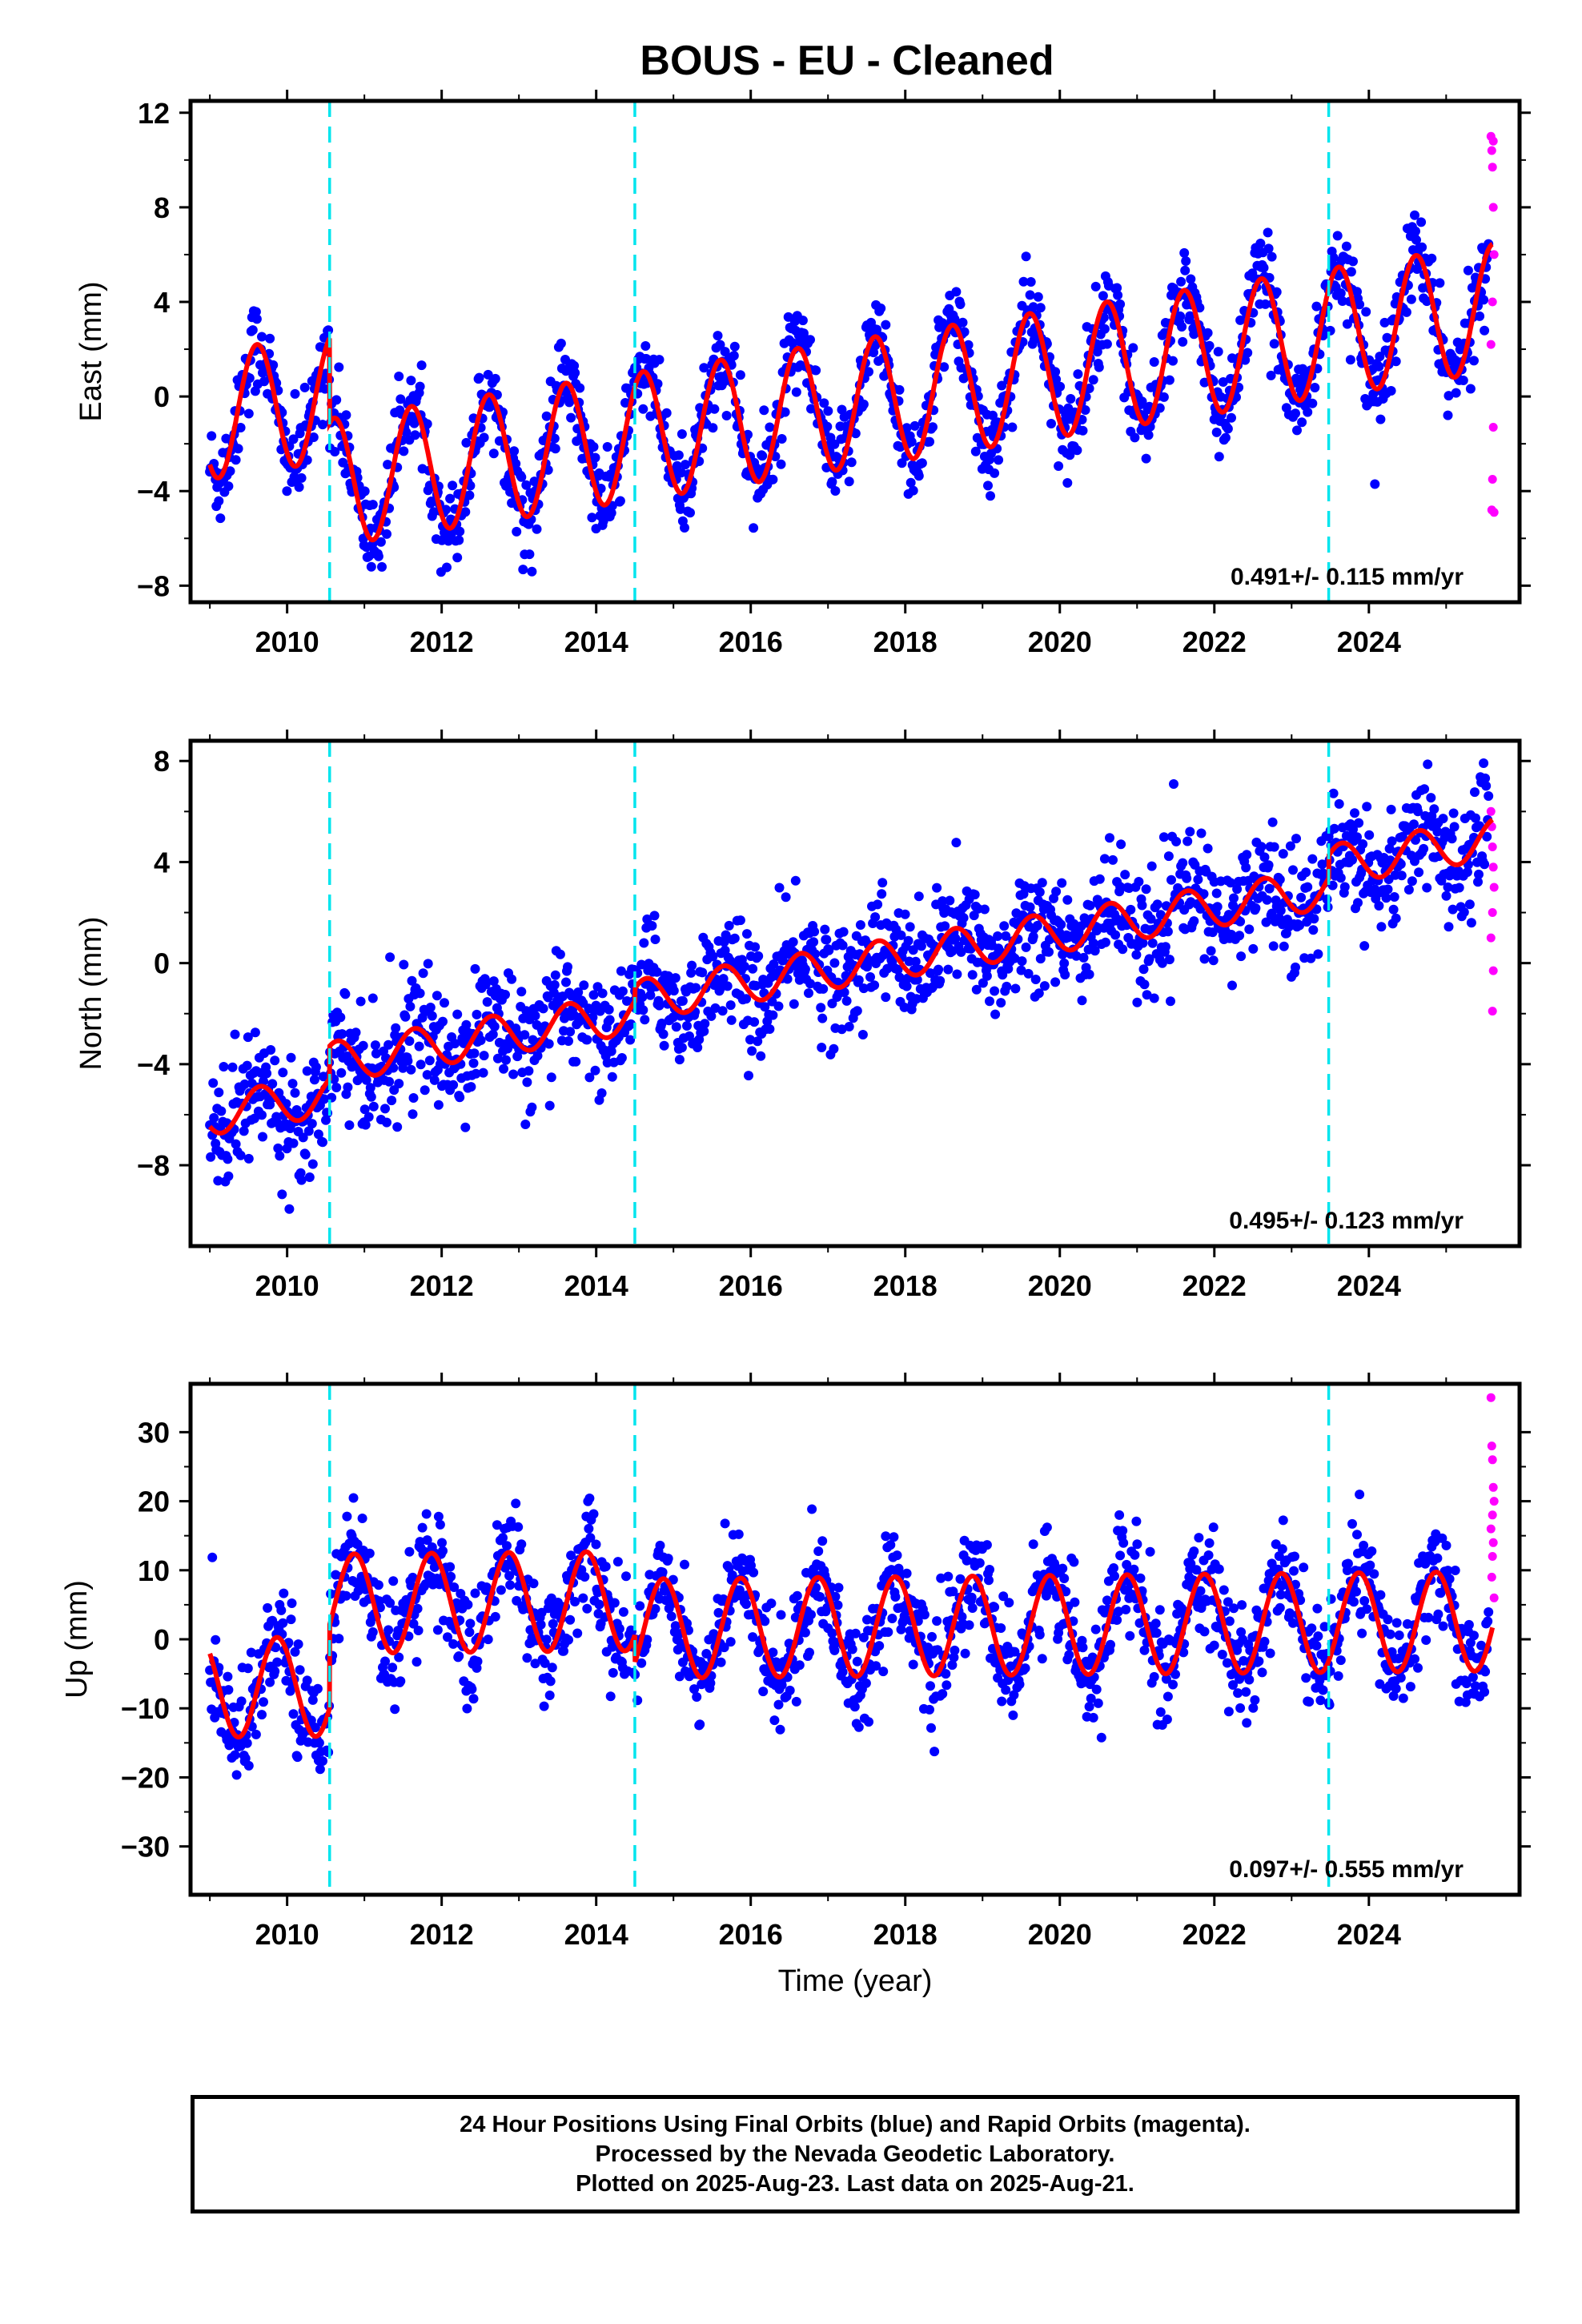  What do you see at coordinates (1369, 1285) in the screenshot?
I see `x-tick-label: 2024` at bounding box center [1369, 1285].